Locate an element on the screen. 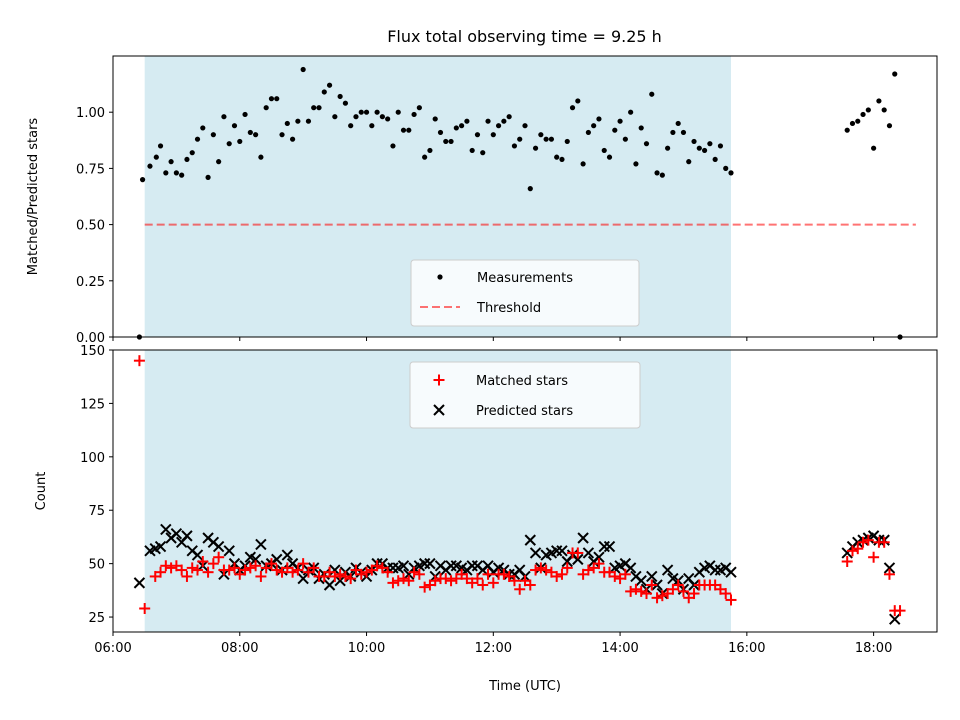  legend-measurements-label: Measurements is located at coordinates (525, 278).